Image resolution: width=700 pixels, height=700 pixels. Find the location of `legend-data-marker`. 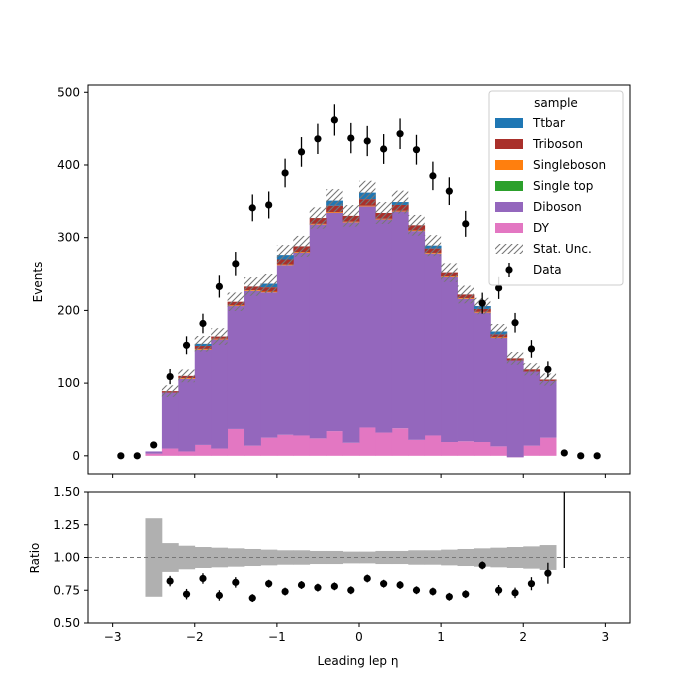

legend-data-marker is located at coordinates (509, 270).